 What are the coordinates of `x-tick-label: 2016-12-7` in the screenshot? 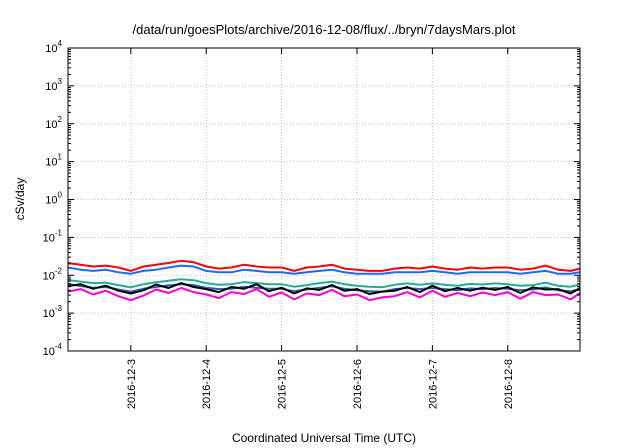 It's located at (433, 384).